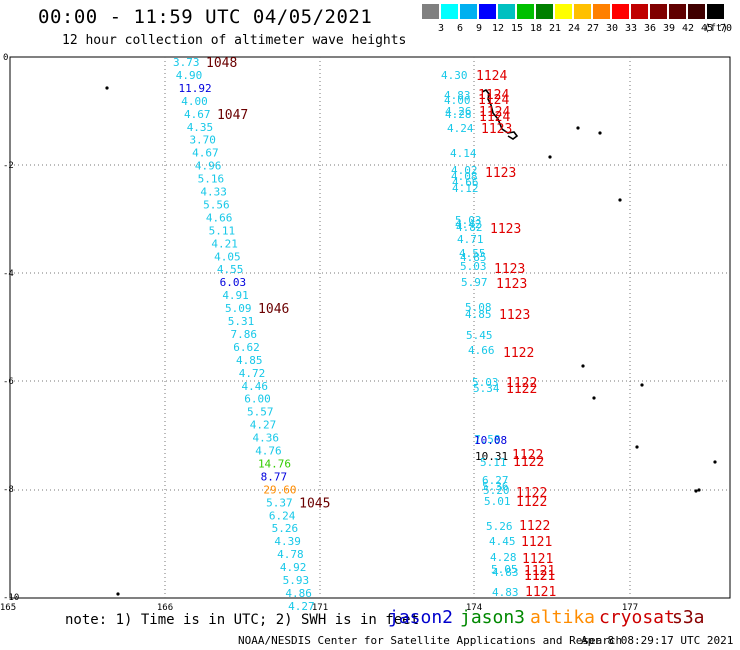 The height and width of the screenshot is (650, 740). Describe the element at coordinates (631, 28) in the screenshot. I see `legend-label: 33` at that location.